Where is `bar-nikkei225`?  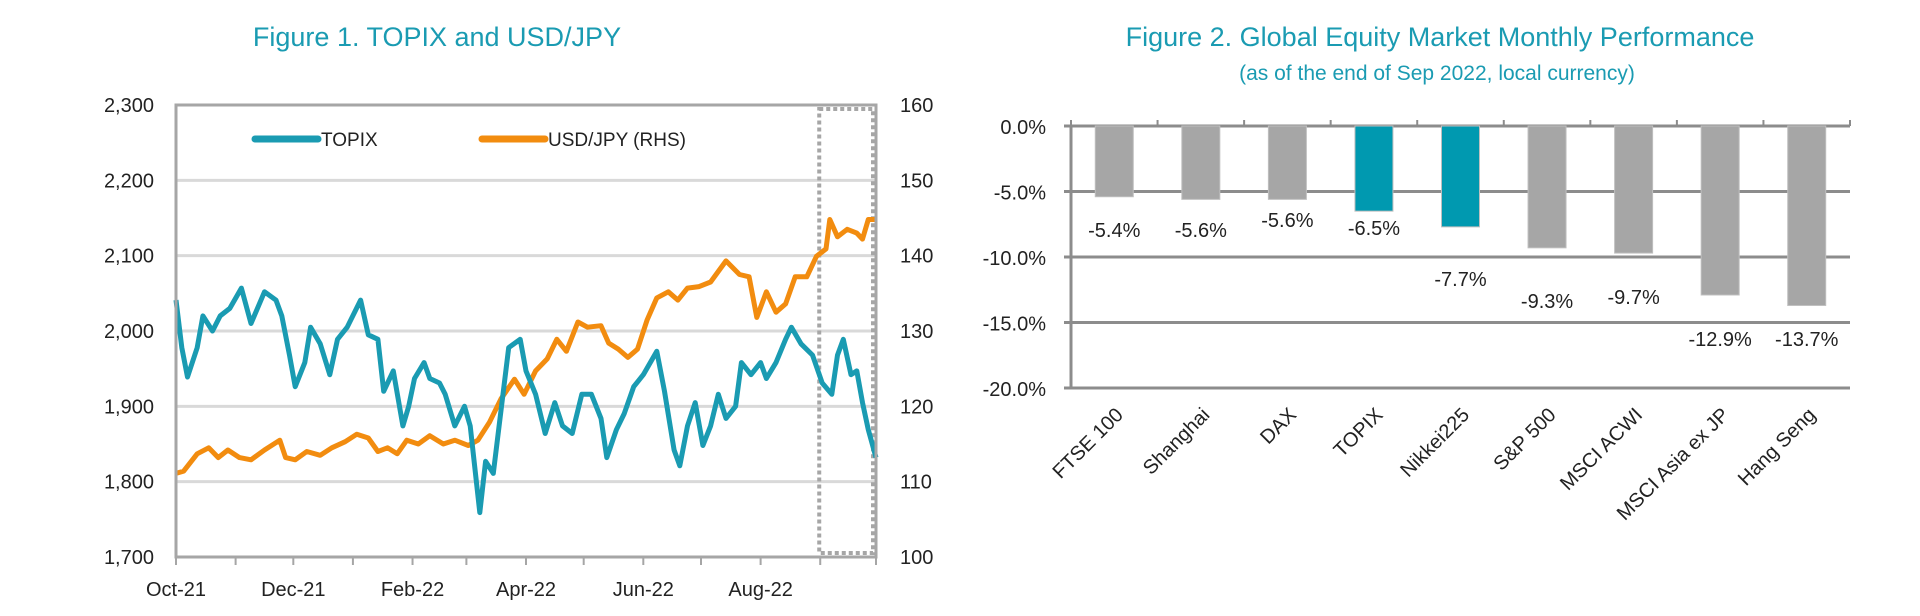
bar-nikkei225 is located at coordinates (1460, 176).